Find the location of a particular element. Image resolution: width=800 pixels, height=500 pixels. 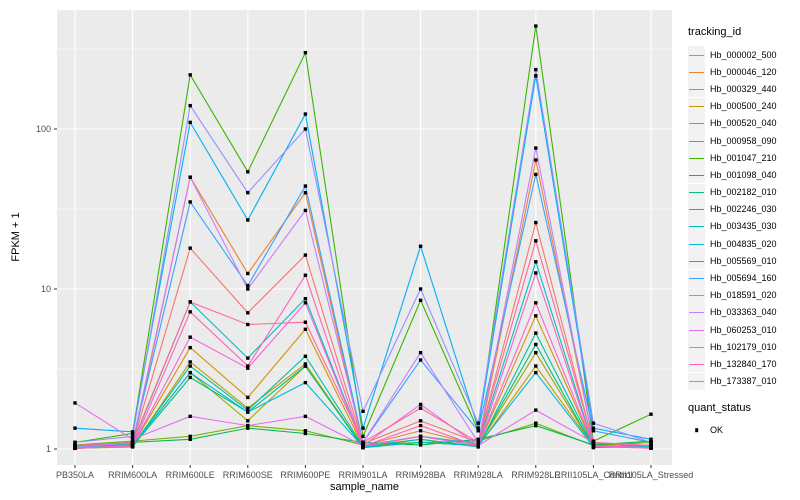

x-tick-label: RRIM901LA is located at coordinates (363, 475).